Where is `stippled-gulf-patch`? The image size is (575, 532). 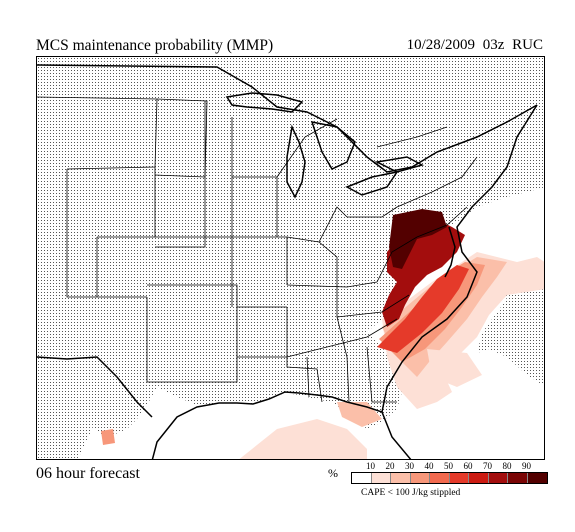 stippled-gulf-patch is located at coordinates (65, 419).